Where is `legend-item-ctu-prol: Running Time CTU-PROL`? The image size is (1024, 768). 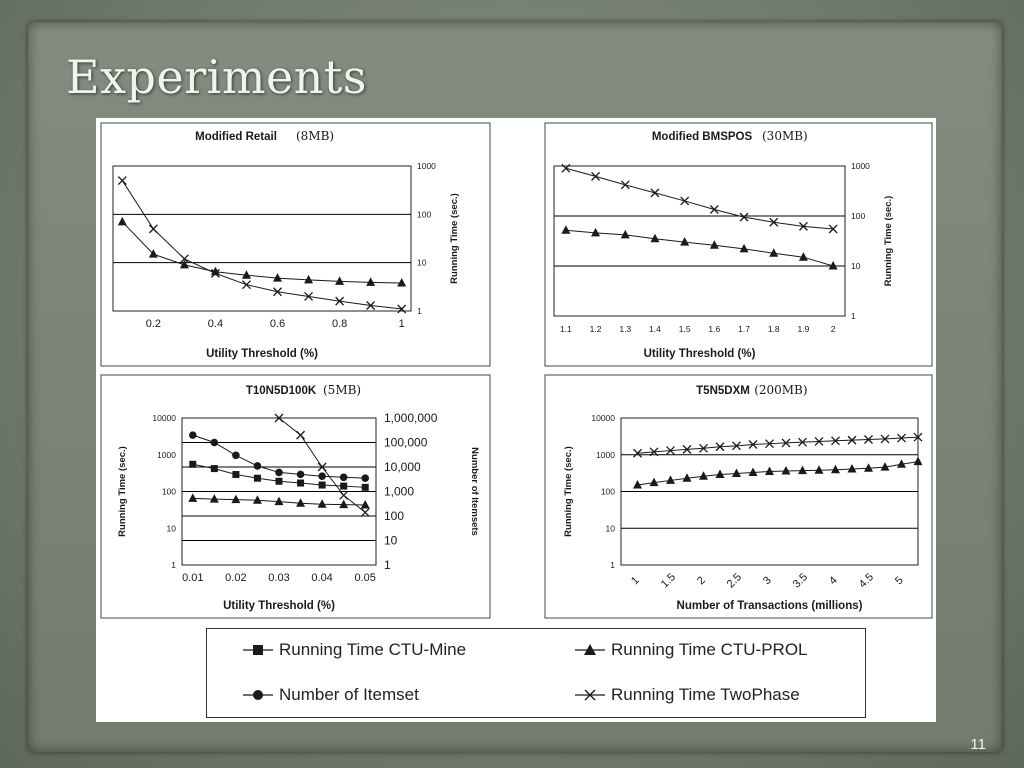 legend-item-ctu-prol: Running Time CTU-PROL is located at coordinates (691, 650).